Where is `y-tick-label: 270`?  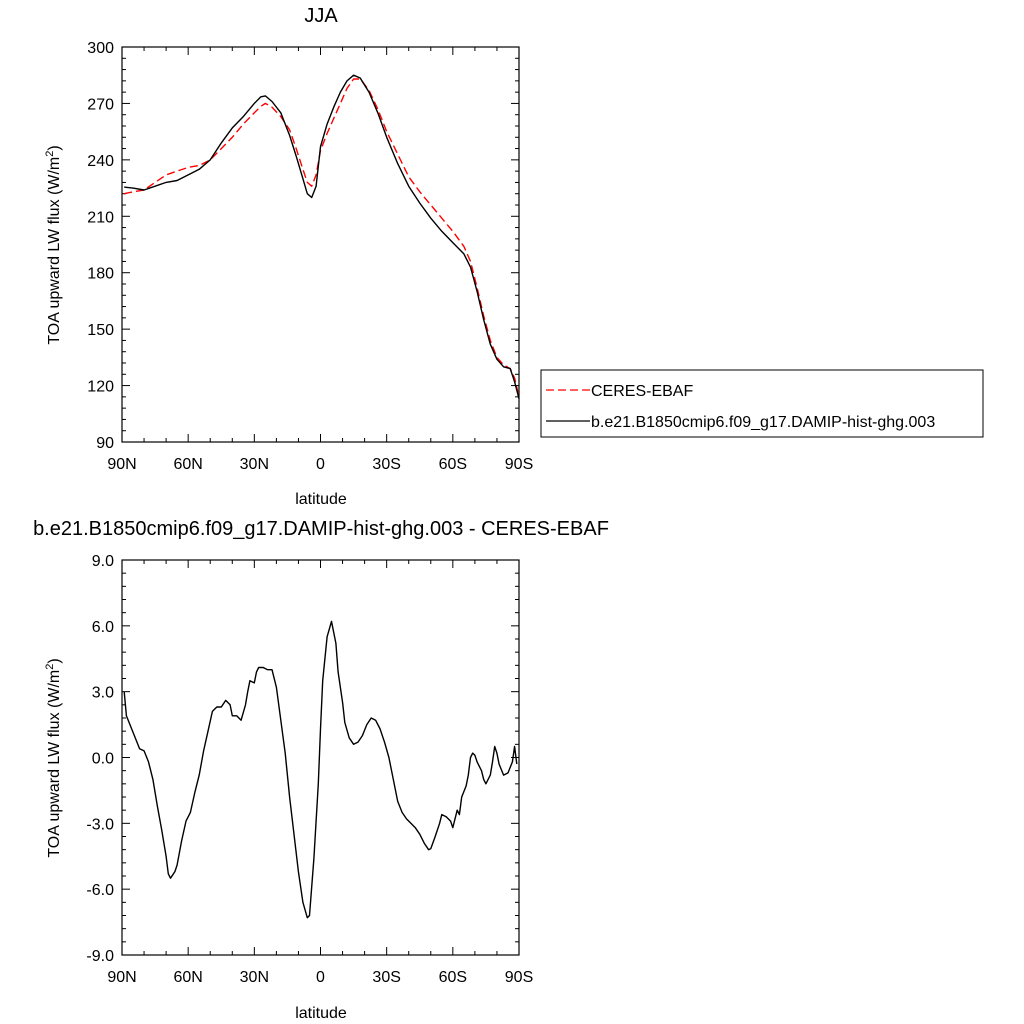 y-tick-label: 270 is located at coordinates (100, 104).